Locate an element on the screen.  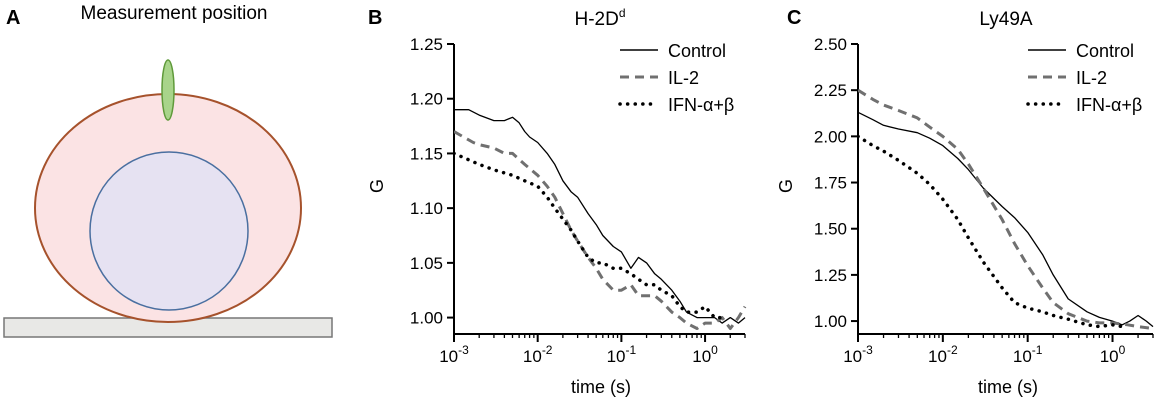
y-tick-label: 1.20 is located at coordinates (426, 99).